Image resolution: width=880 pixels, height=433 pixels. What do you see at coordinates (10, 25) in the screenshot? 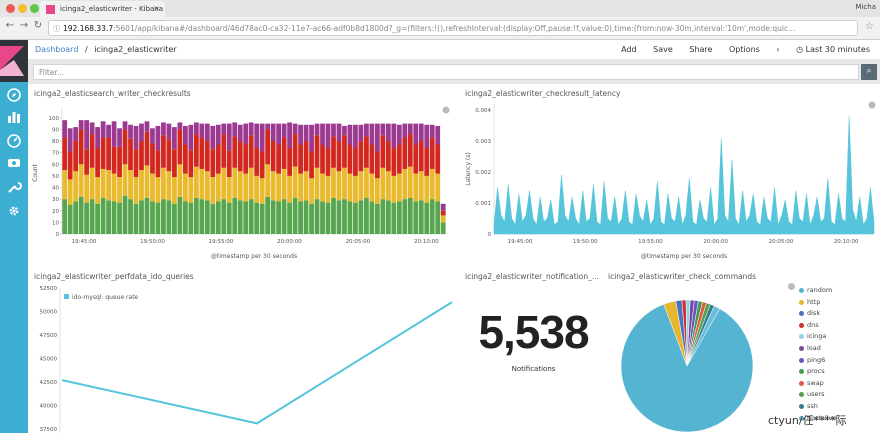
I see `back-arrow-icon: ←` at bounding box center [10, 25].